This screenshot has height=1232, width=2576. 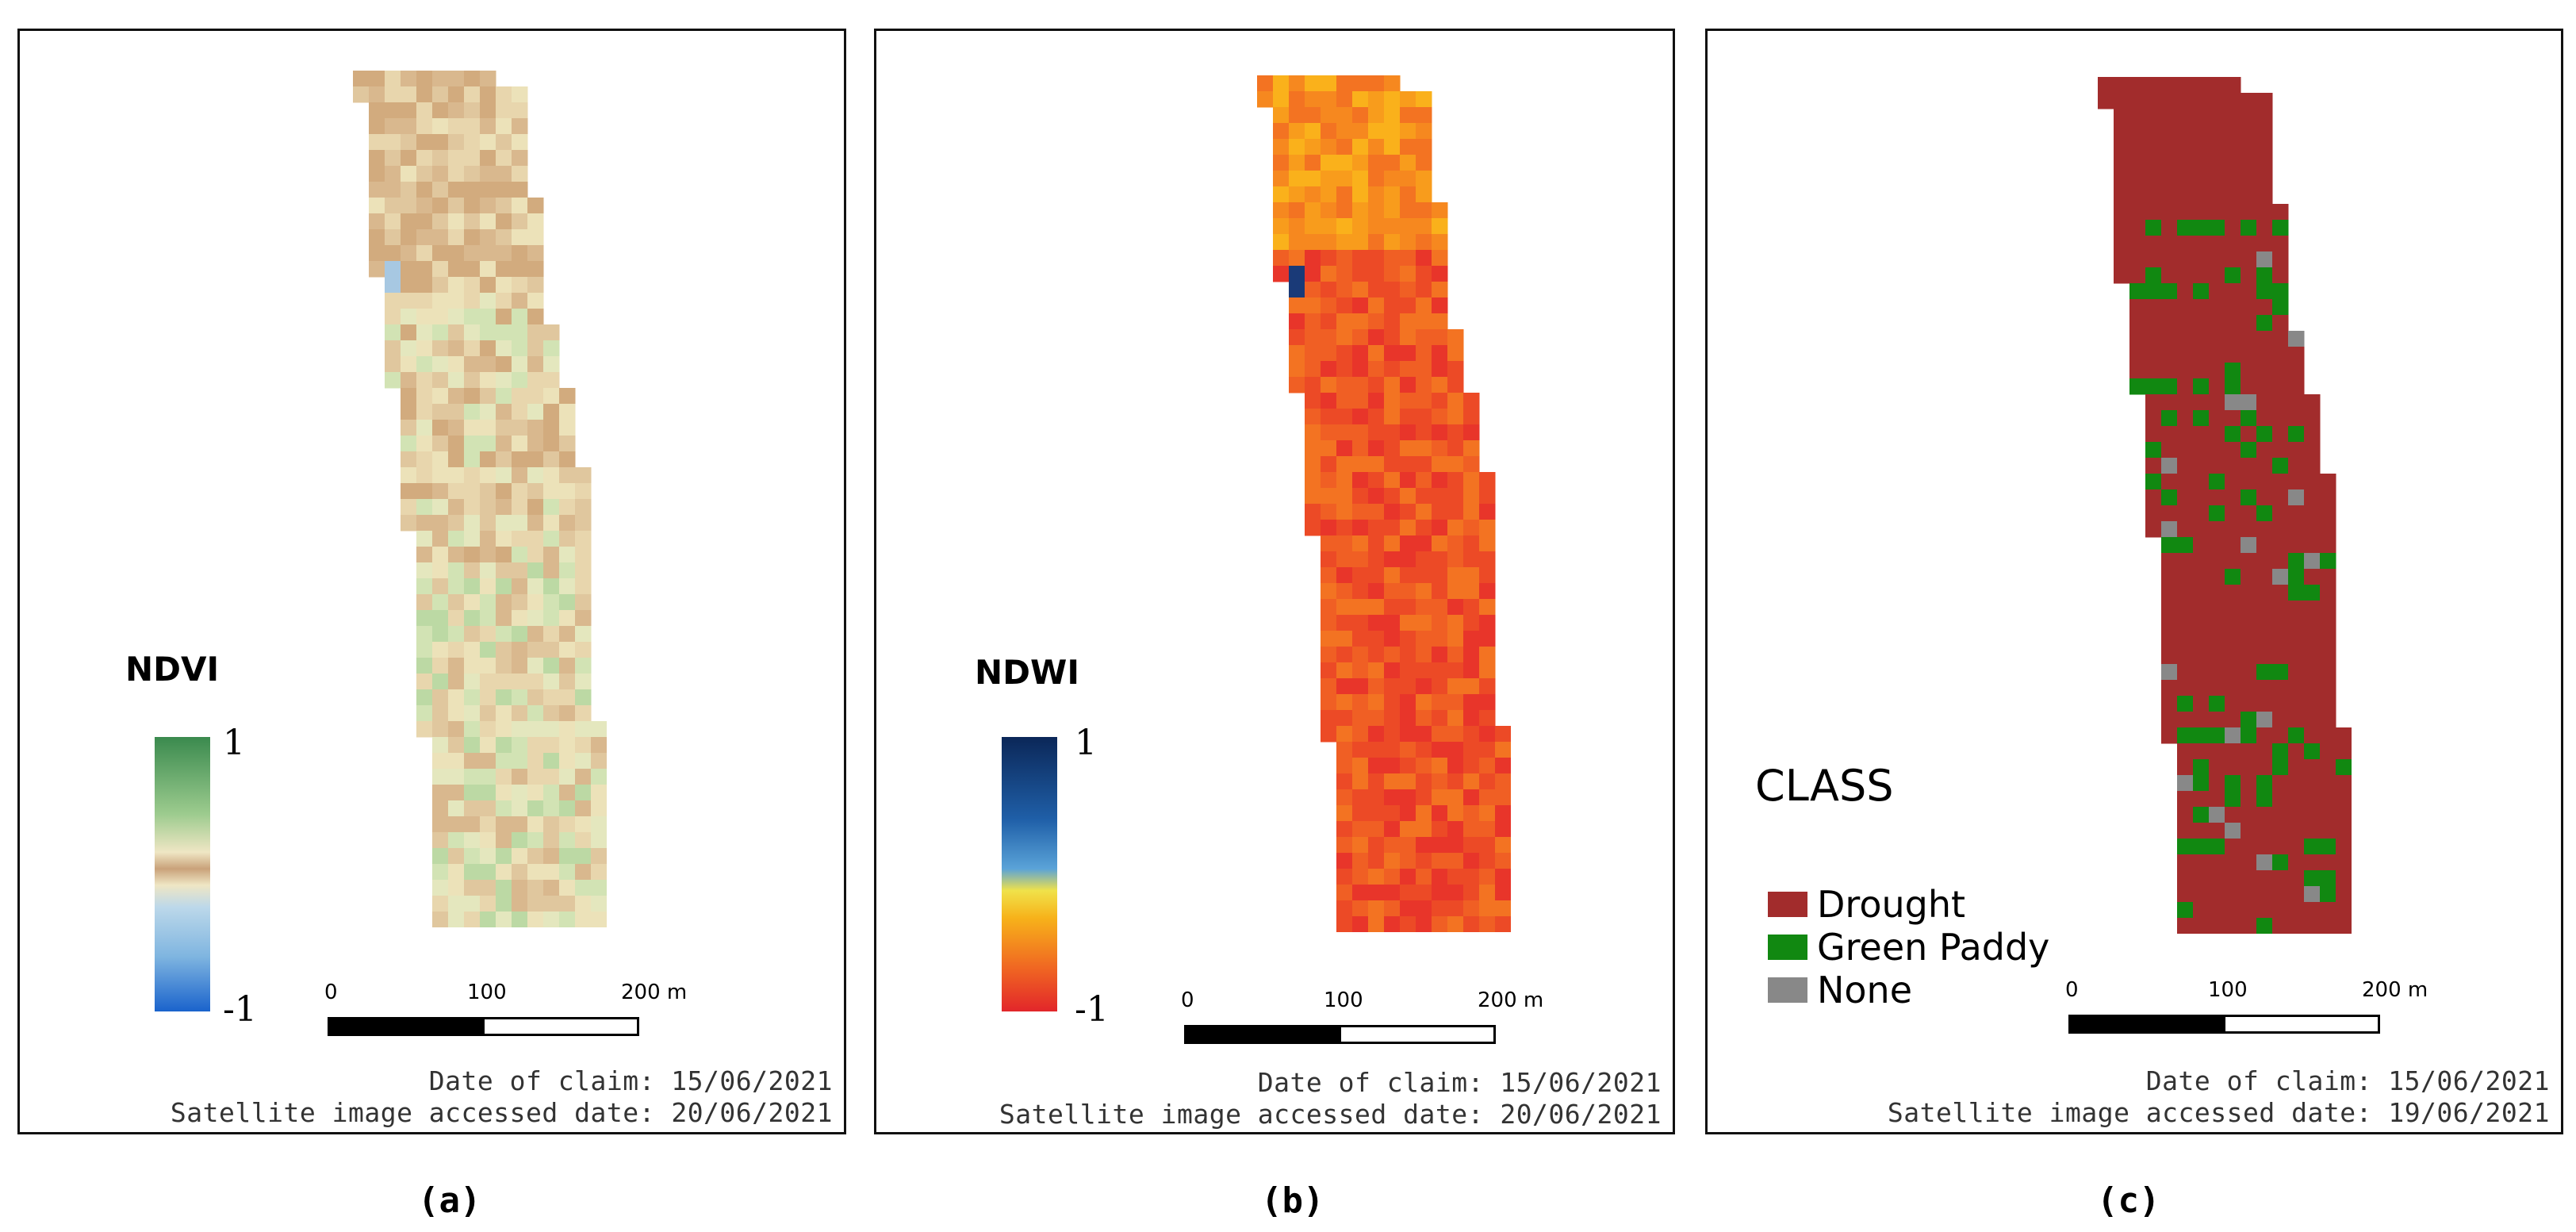 I want to click on caption-c: (c), so click(x=2128, y=1200).